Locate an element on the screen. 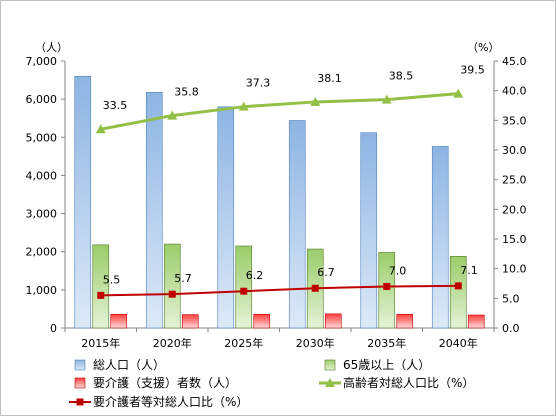 The height and width of the screenshot is (417, 556). left-tick-label: 4,000 is located at coordinates (42, 175).